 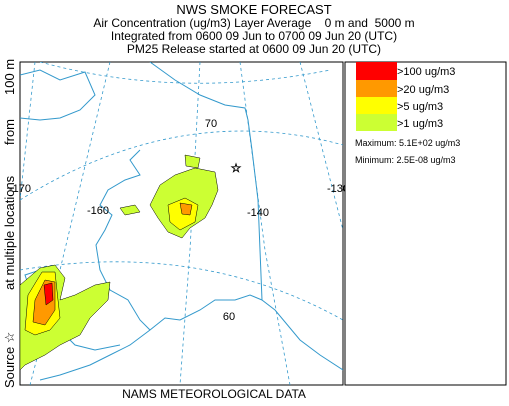 I want to click on legend-items: >100 ug/m3 >20 ug/m3 >5 ug/m3 >1 ug/m3, so click(x=405, y=96).